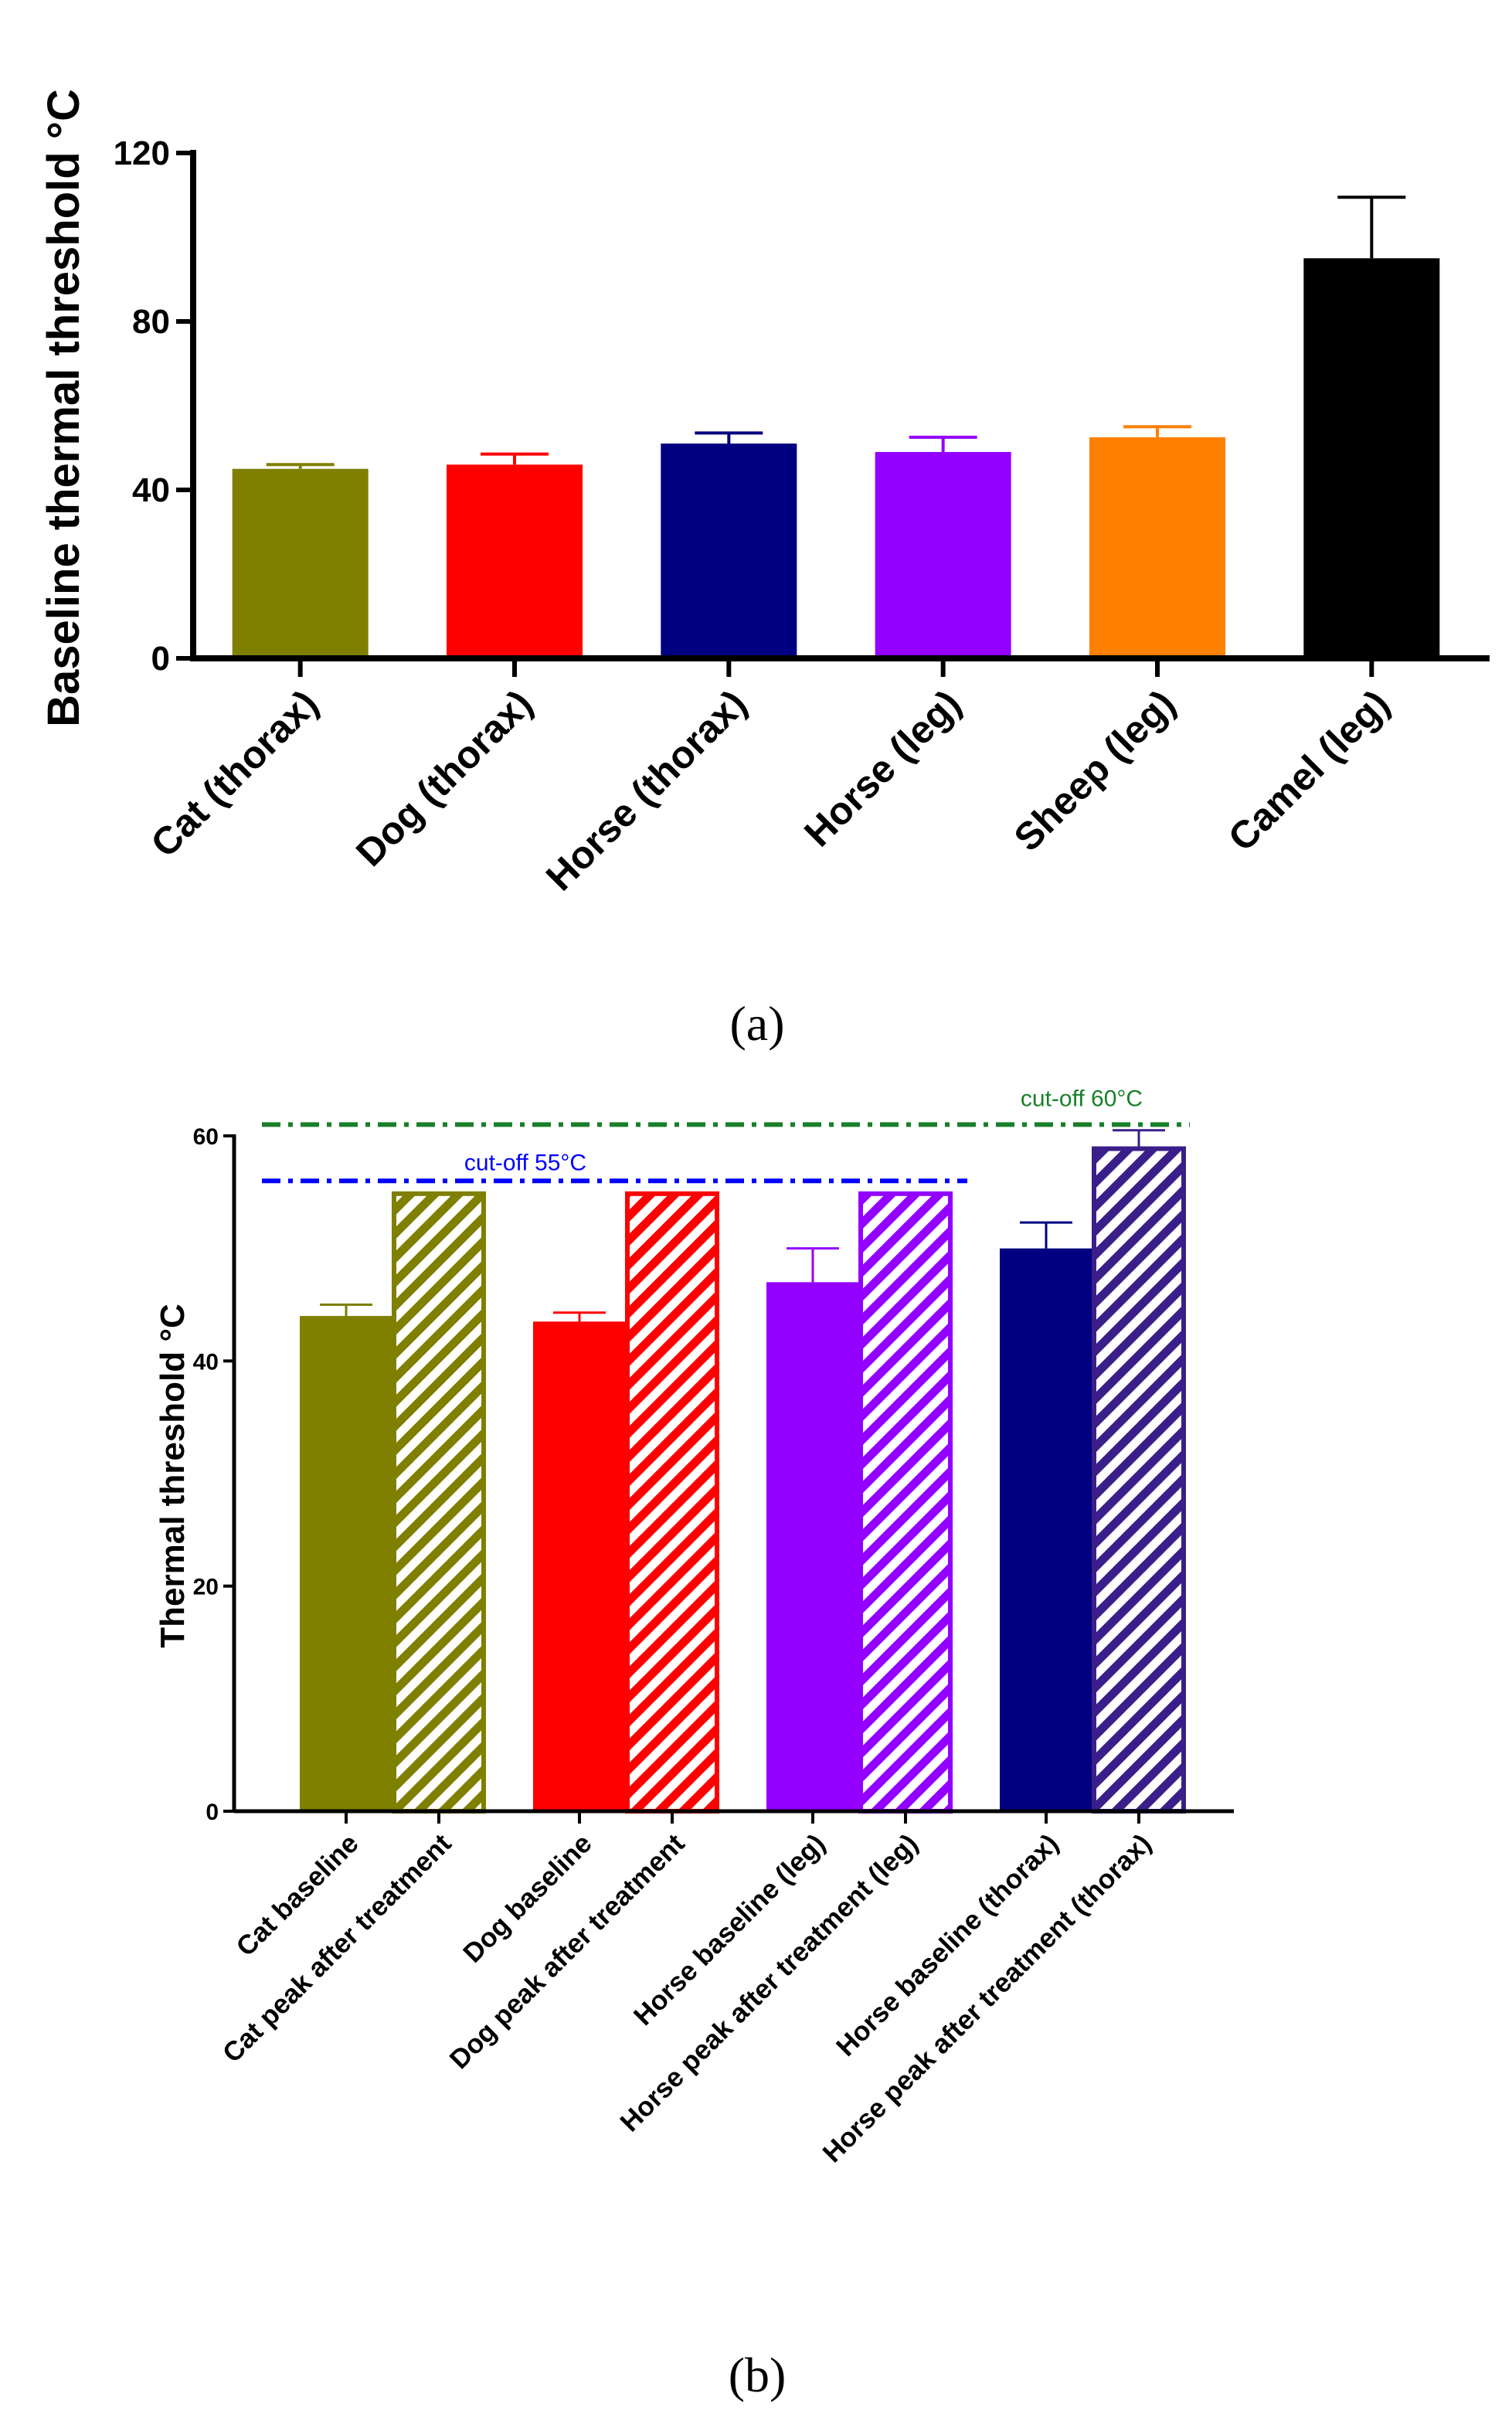 The height and width of the screenshot is (2434, 1512). I want to click on chart-a-x-tick-label-0: Cat (thorax), so click(234, 773).